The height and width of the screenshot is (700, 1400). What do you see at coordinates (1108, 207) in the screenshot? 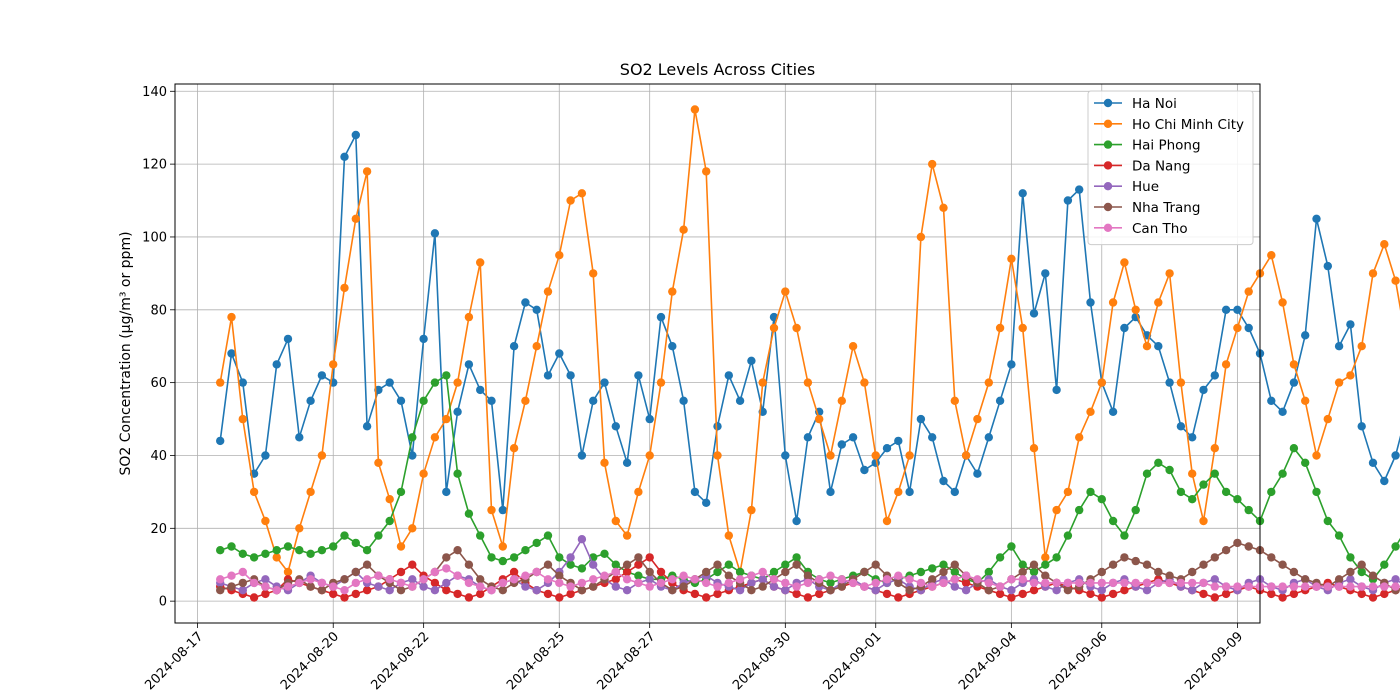
I see `legend-marker` at bounding box center [1108, 207].